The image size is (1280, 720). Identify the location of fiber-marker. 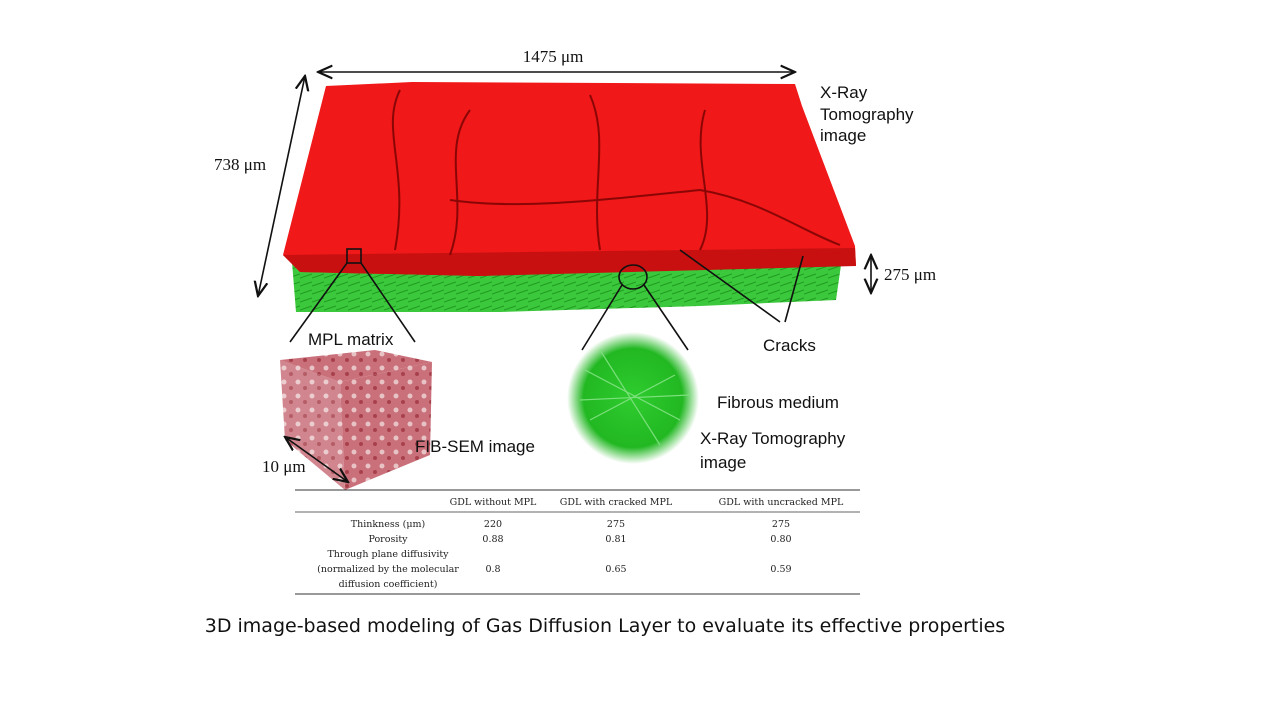
(633, 277).